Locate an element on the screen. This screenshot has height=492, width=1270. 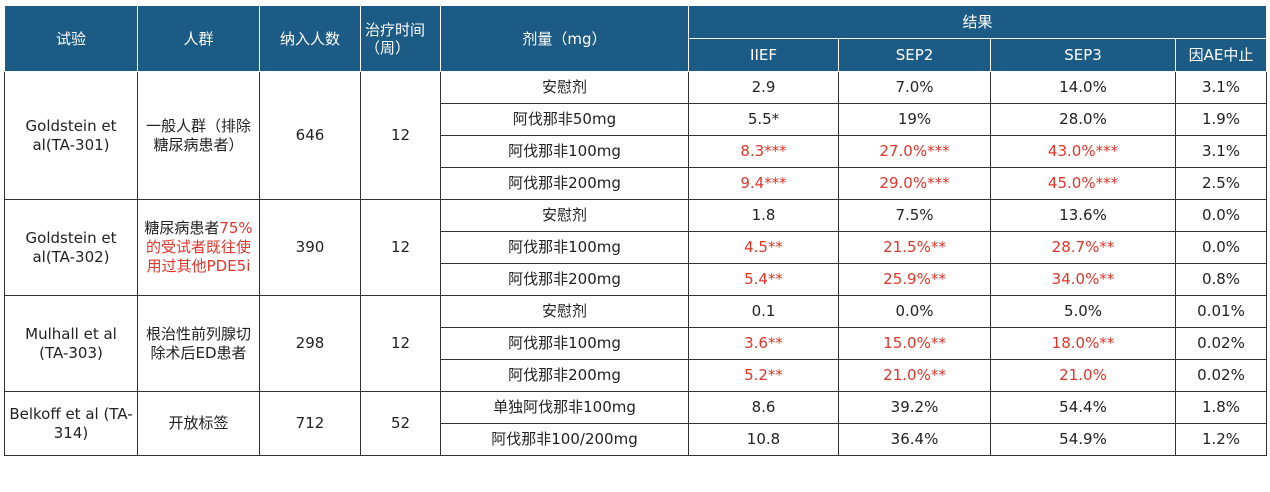
result-cell: 2.5% is located at coordinates (1221, 183).